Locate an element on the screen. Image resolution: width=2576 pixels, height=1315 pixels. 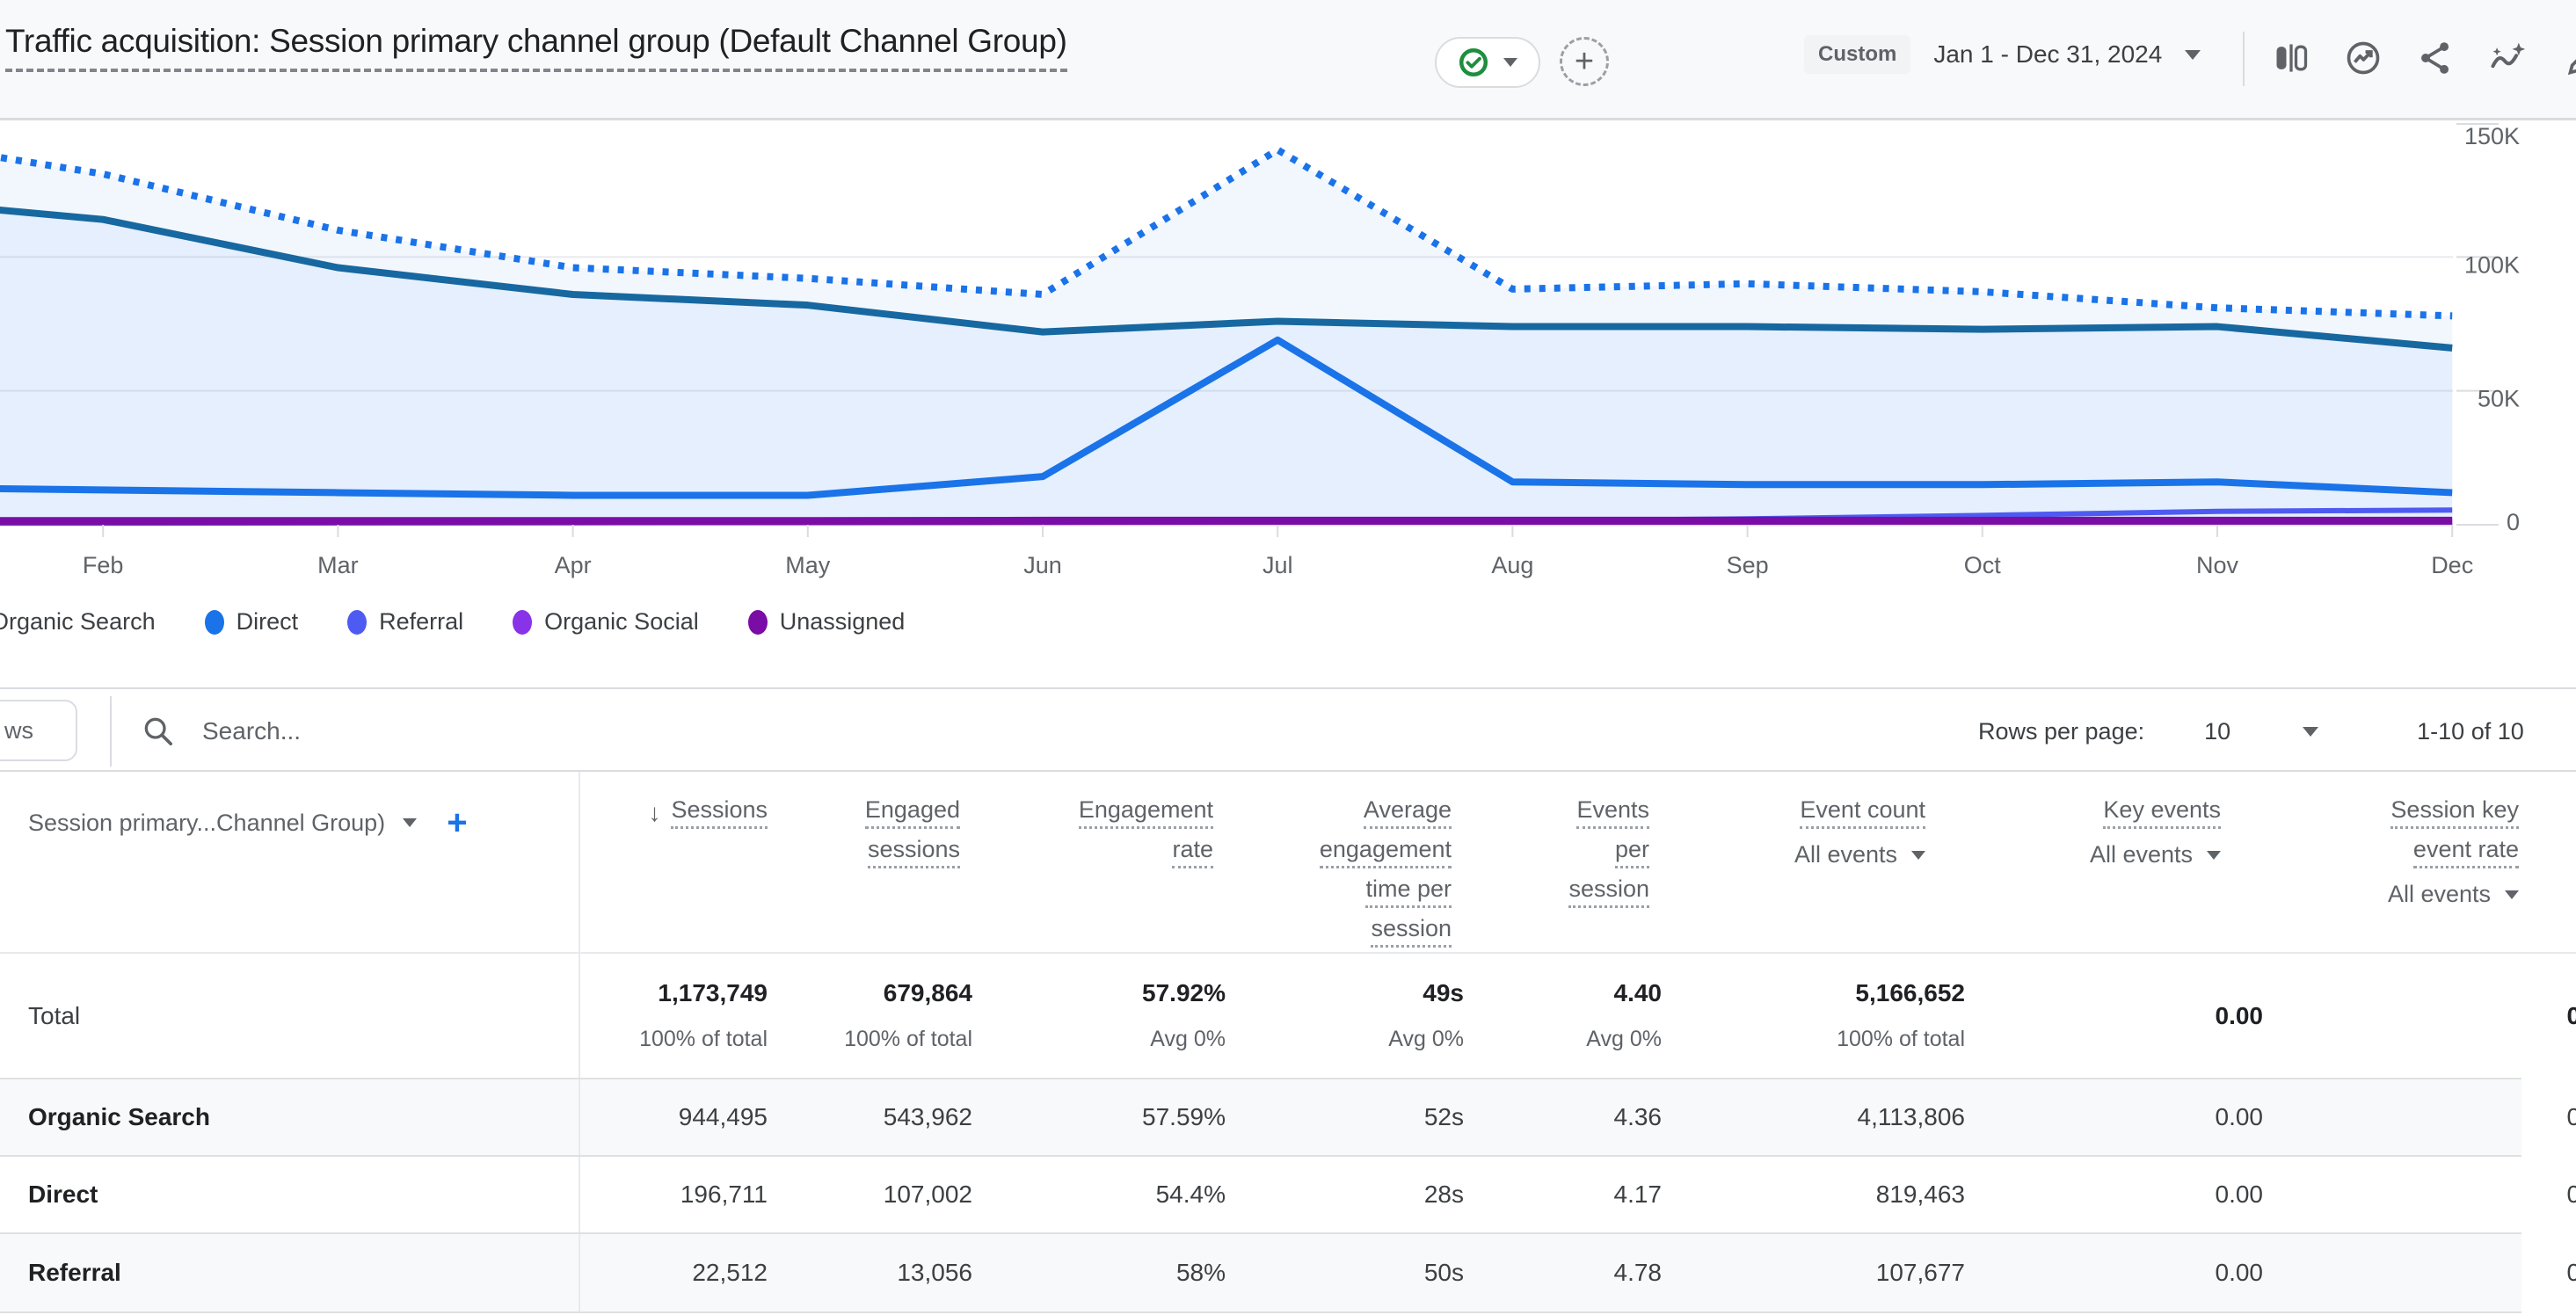
legend-item: Direct is located at coordinates (252, 622).